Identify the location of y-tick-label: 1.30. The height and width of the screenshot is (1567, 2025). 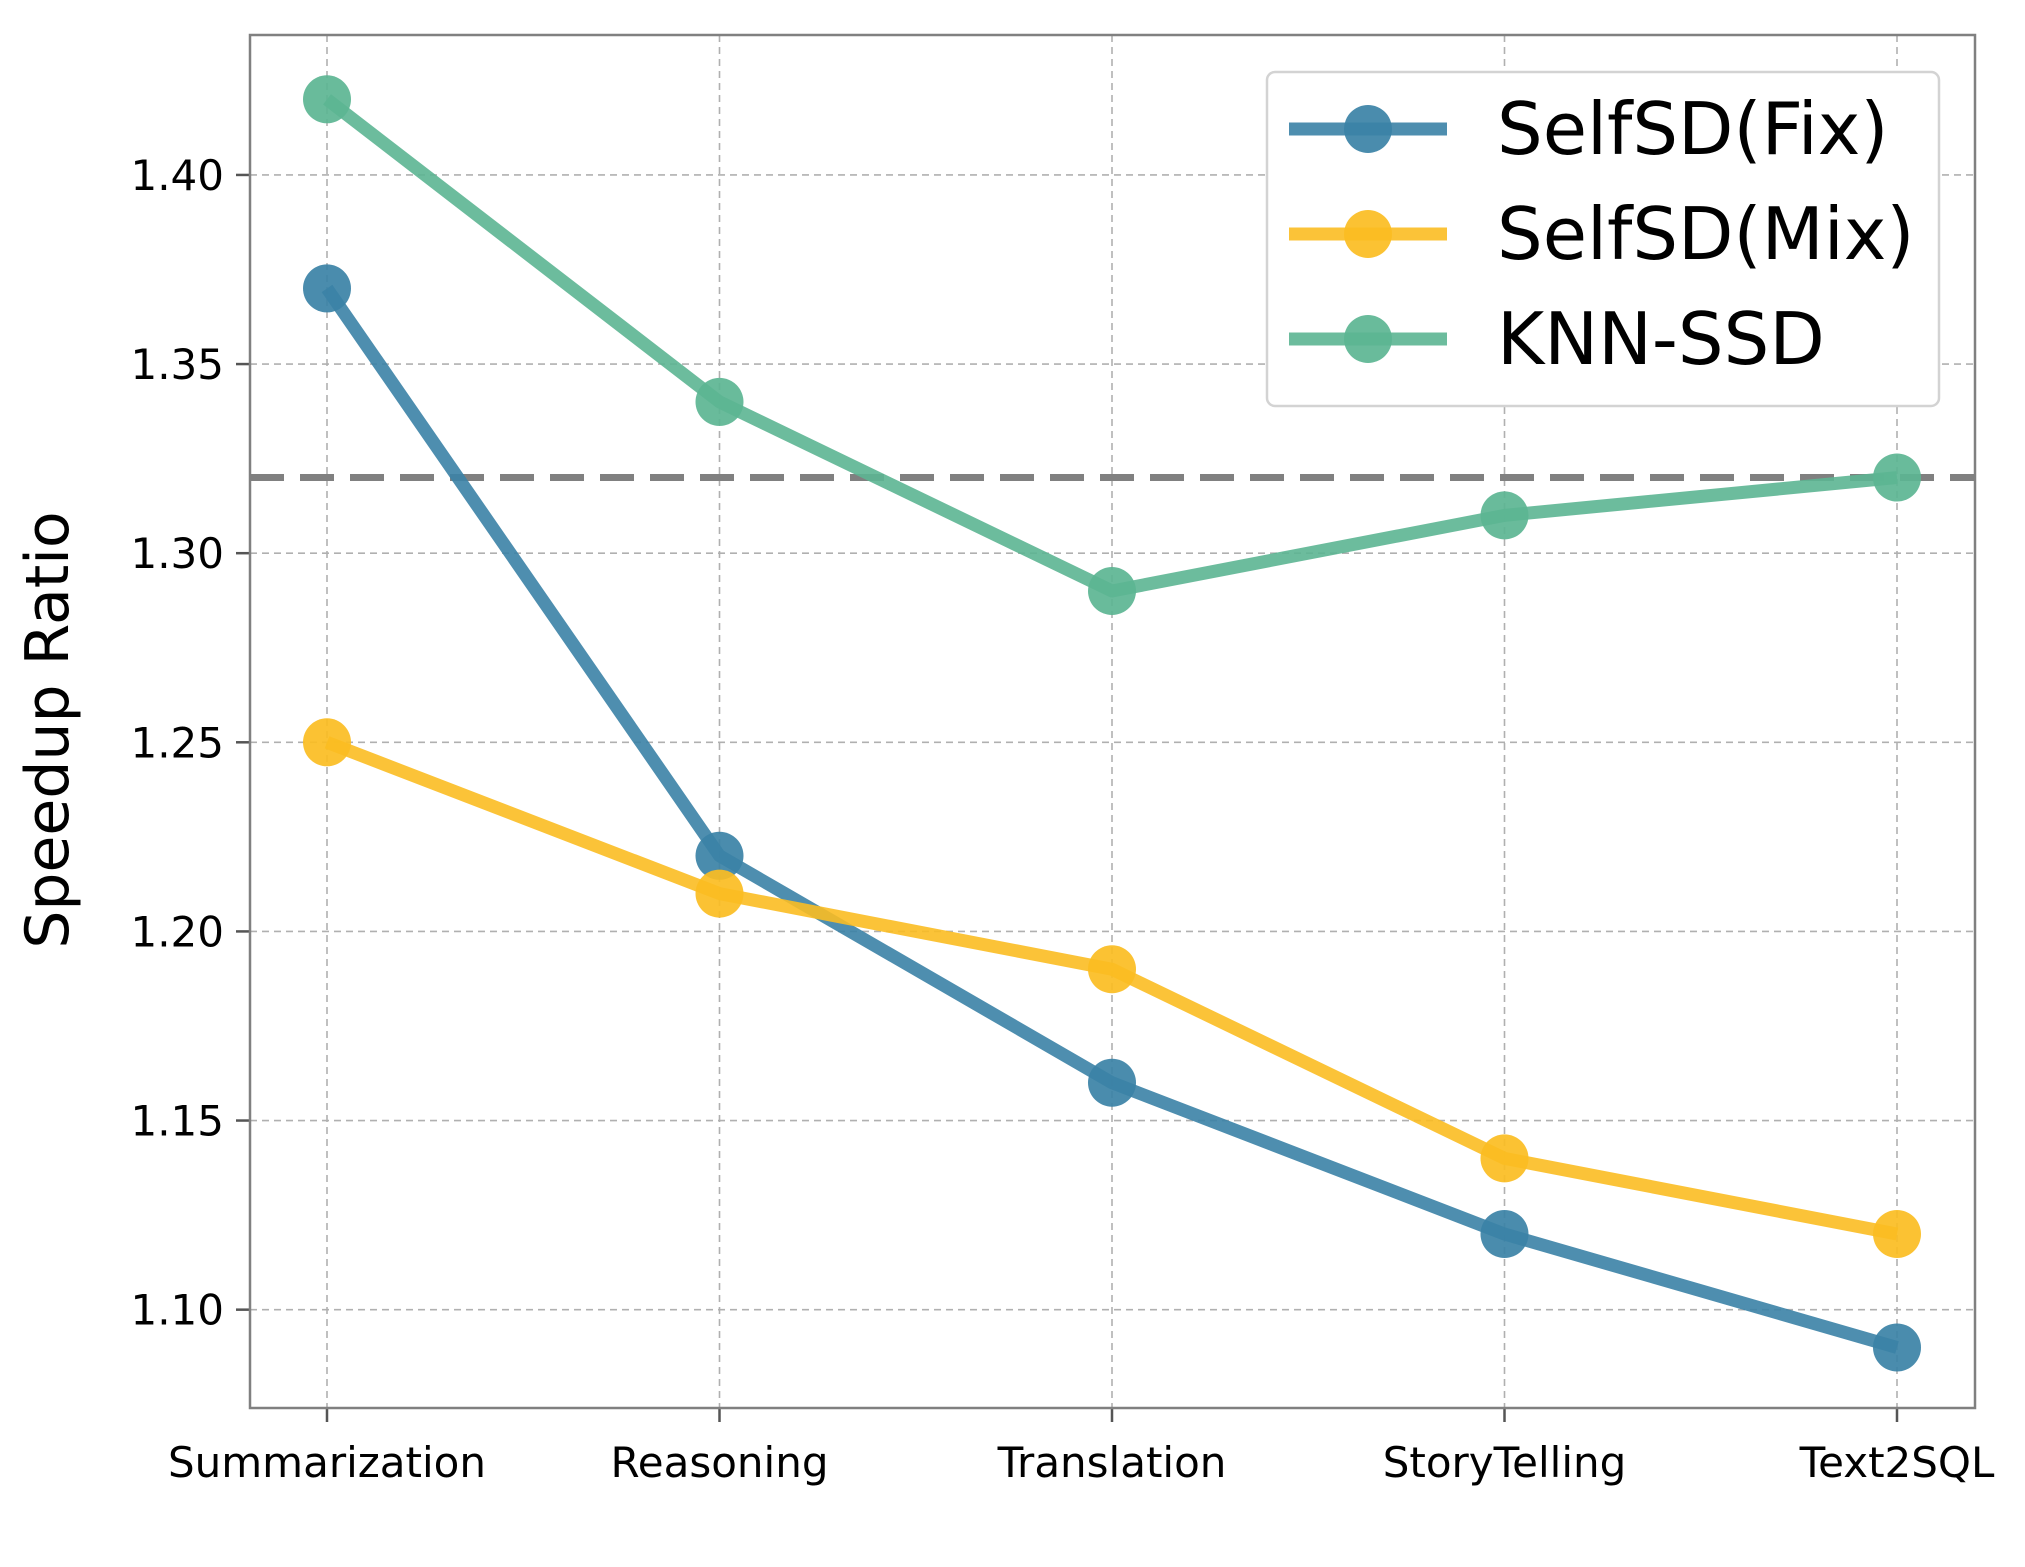
(177, 553).